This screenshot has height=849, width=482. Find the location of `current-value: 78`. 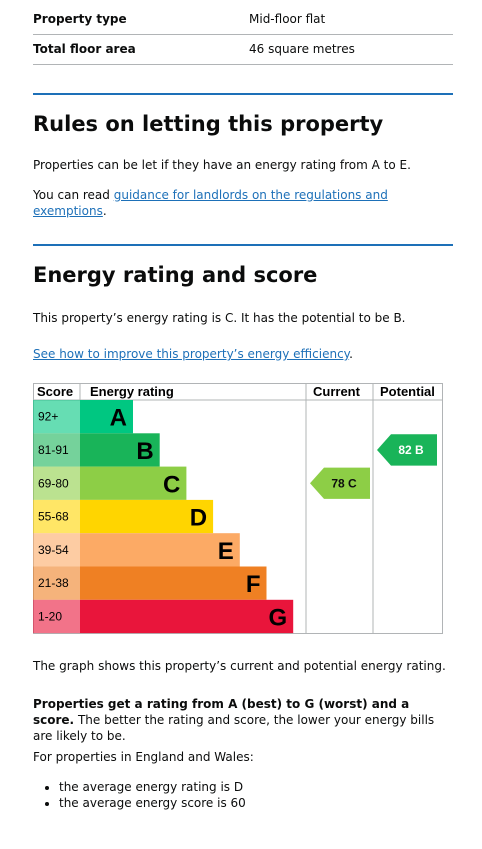

current-value: 78 is located at coordinates (338, 483).